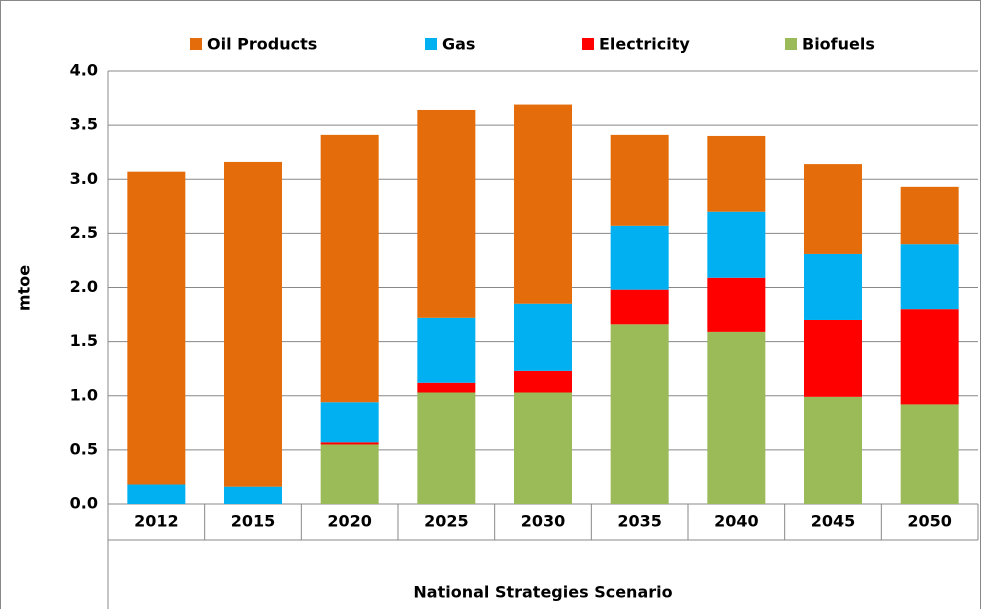 The image size is (981, 609). What do you see at coordinates (929, 521) in the screenshot?
I see `x-tick-label: 2050` at bounding box center [929, 521].